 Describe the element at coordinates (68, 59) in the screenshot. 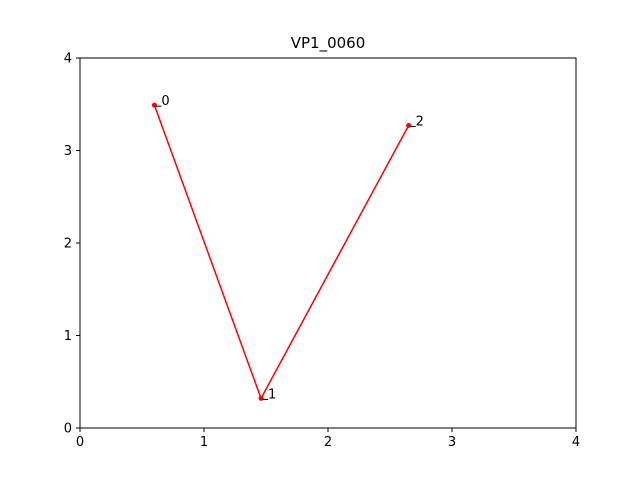

I see `y-tick-label: 4` at that location.